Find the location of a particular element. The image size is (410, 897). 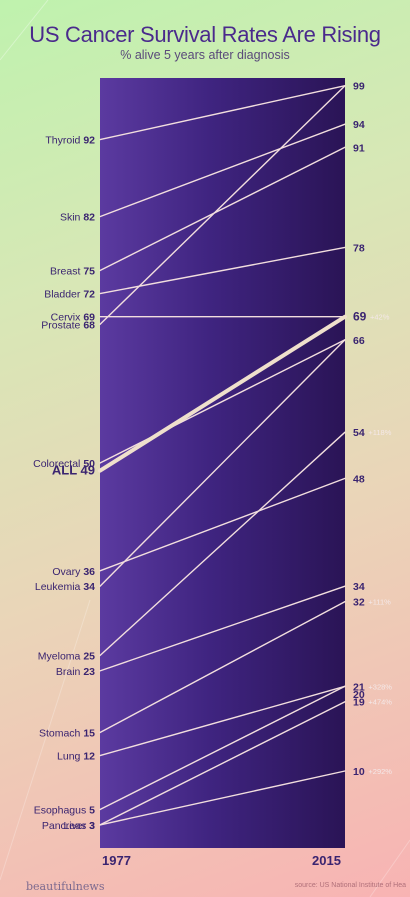

brand-logo: beautifulnews is located at coordinates (65, 886).